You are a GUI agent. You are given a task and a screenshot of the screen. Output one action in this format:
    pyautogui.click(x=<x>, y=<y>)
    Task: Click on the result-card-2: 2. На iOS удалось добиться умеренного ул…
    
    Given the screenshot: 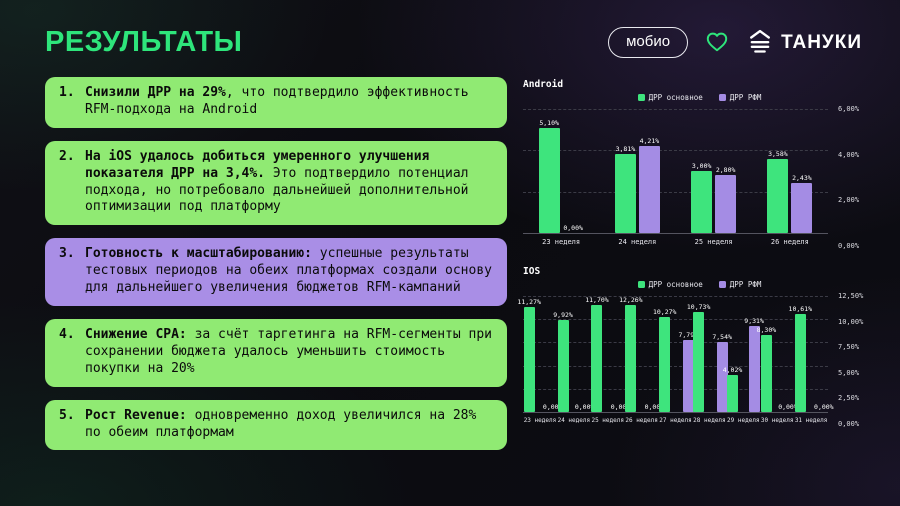 What is the action you would take?
    pyautogui.click(x=276, y=183)
    